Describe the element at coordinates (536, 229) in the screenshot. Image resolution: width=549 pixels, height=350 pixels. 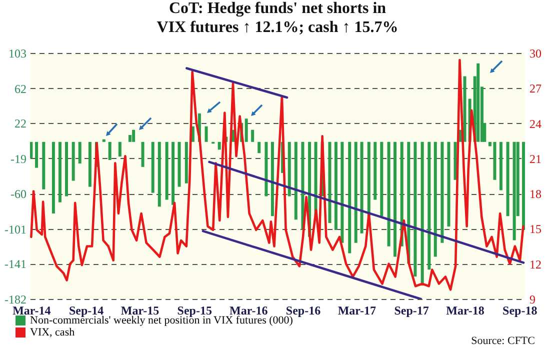
I see `y2-tick-label: 15` at that location.